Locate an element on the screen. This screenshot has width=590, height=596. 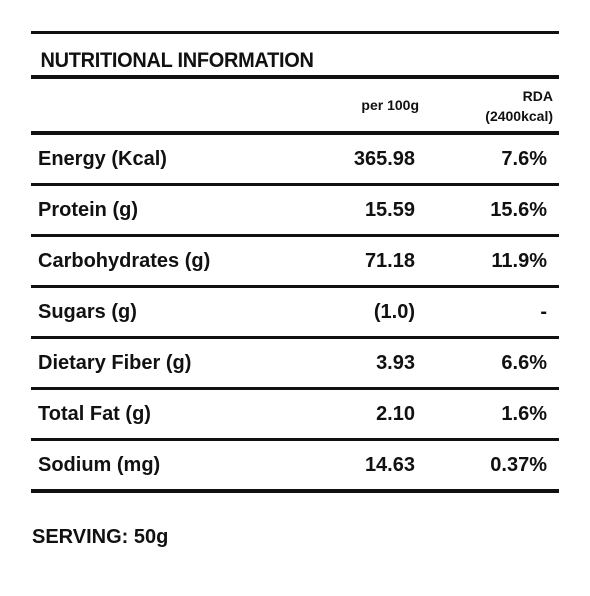
table-row-carbohydrates: Carbohydrates (g) 71.18 11.9% is located at coordinates (295, 262).